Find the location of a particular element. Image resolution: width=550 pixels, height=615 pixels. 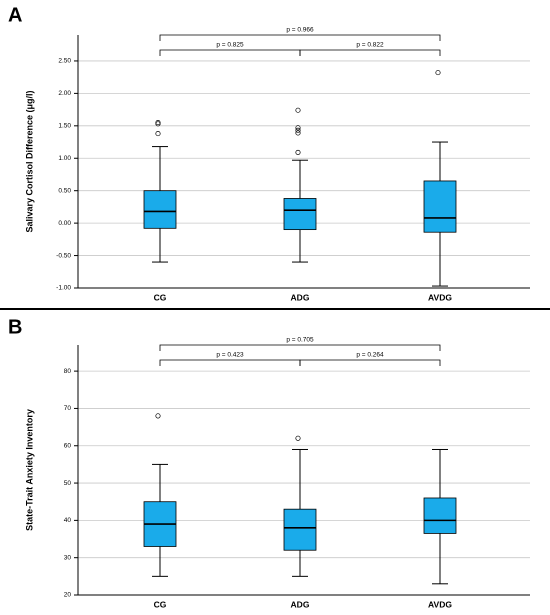

y-tick-label: 2.50 is located at coordinates (64, 61).